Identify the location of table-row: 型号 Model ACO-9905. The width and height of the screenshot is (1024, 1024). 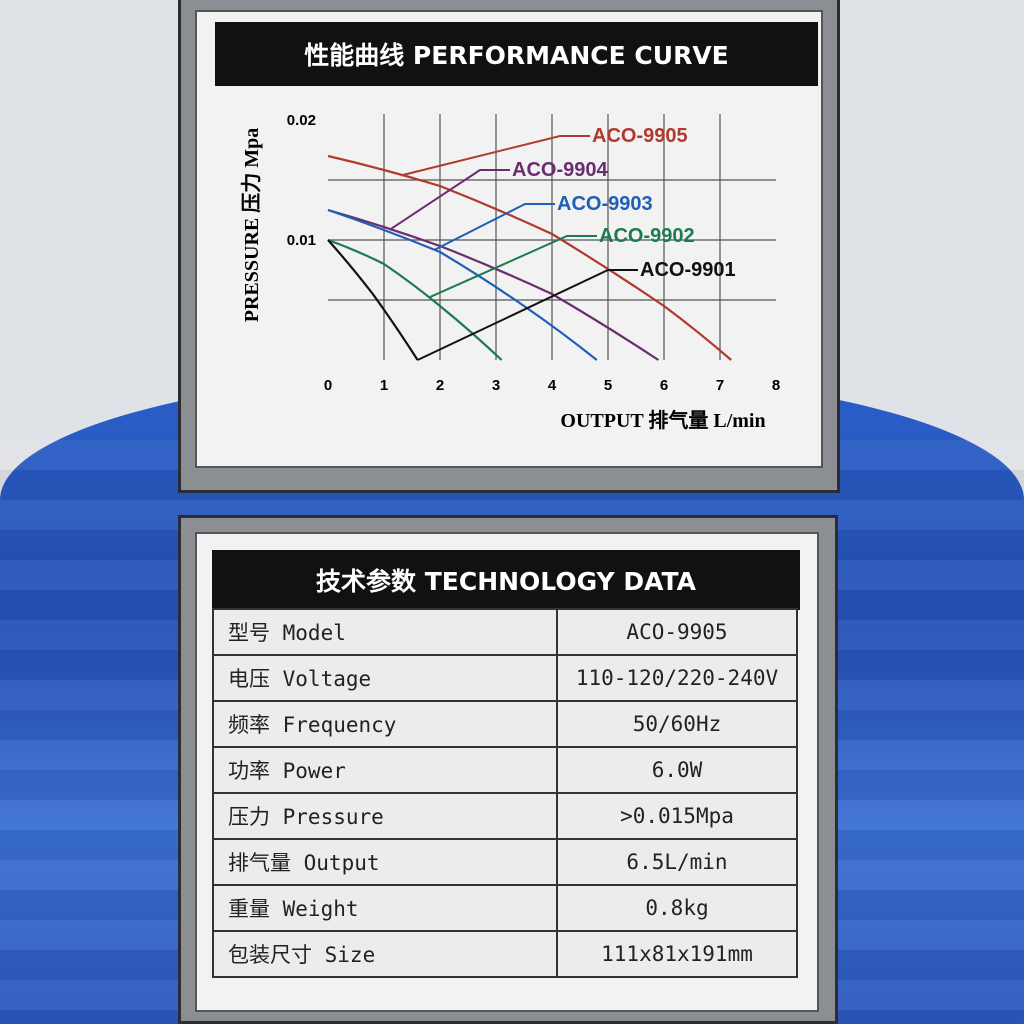
(505, 632).